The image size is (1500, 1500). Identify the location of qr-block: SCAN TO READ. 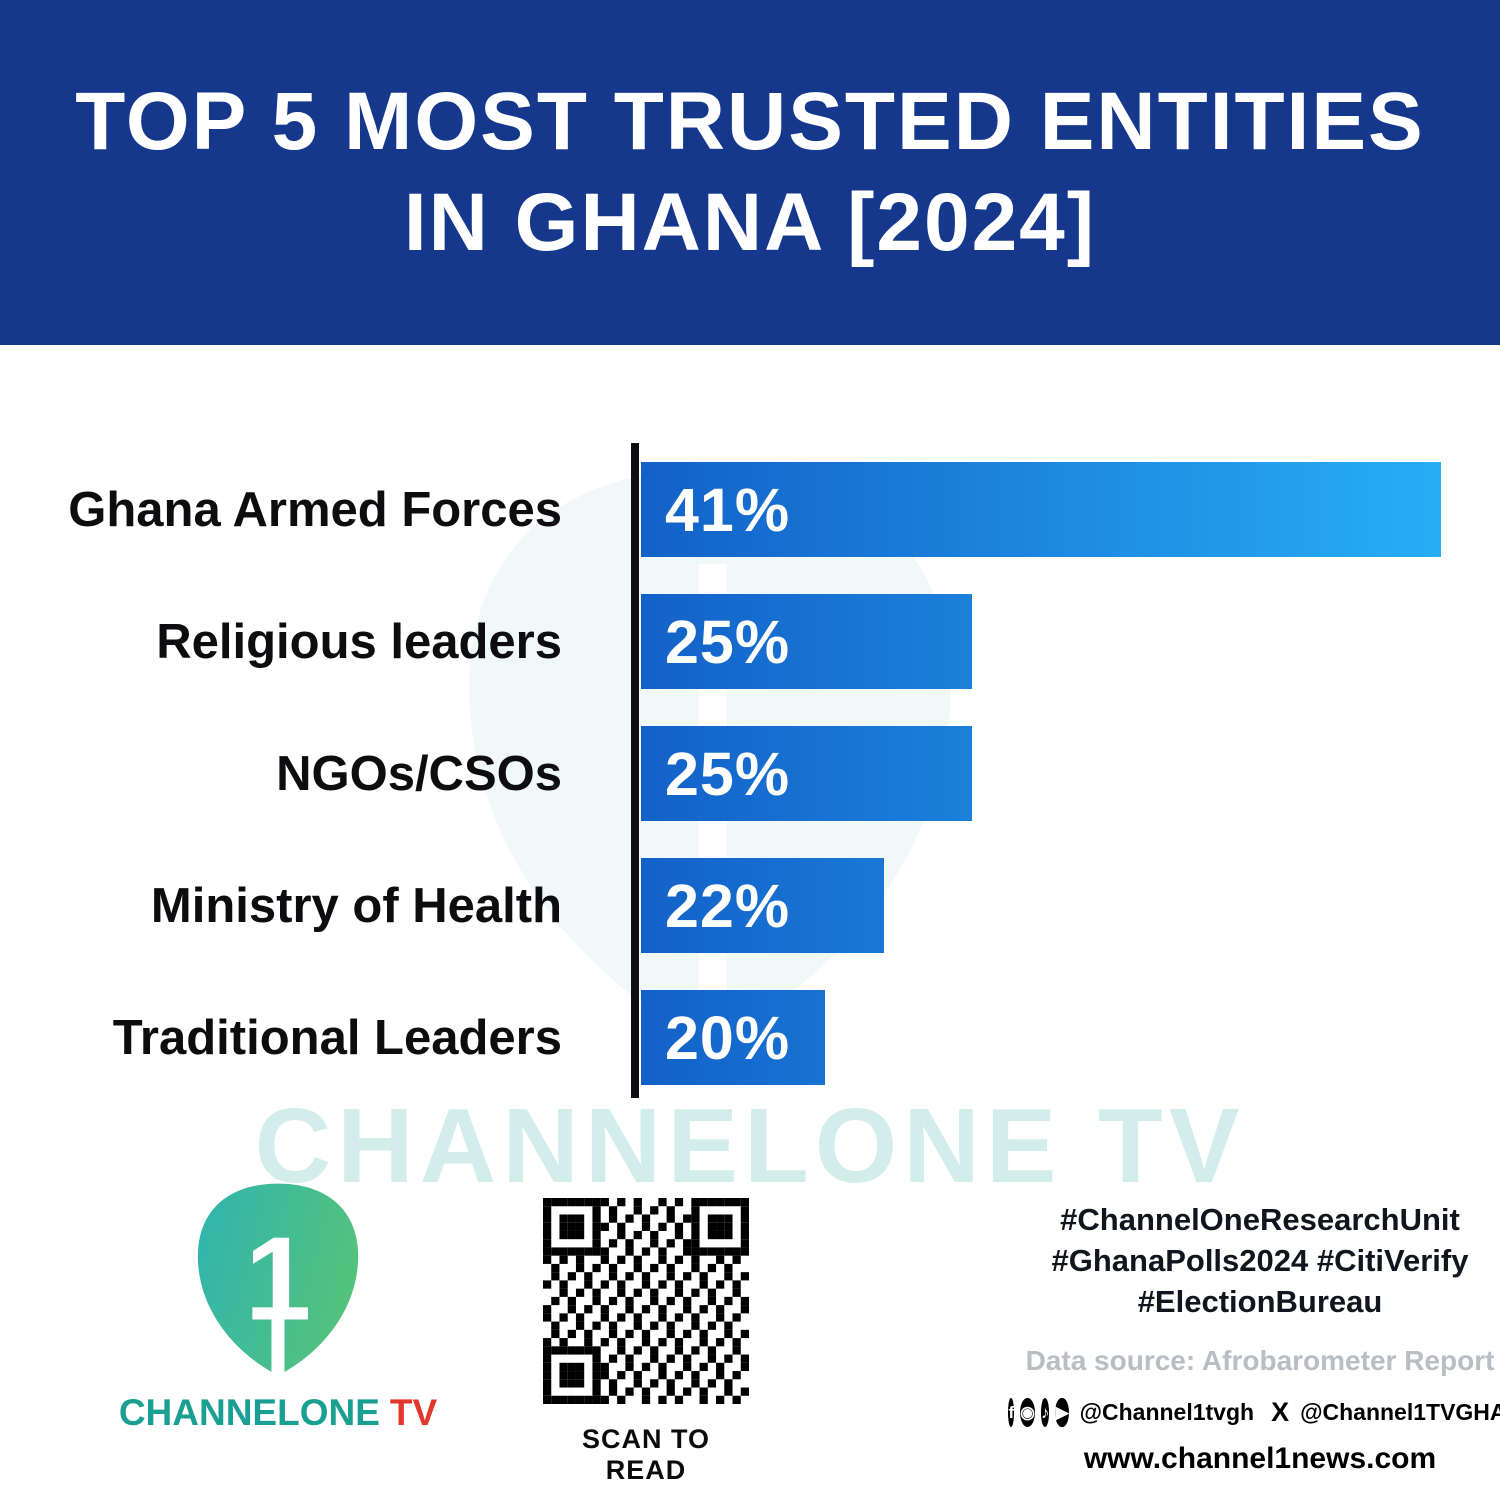
(646, 1342).